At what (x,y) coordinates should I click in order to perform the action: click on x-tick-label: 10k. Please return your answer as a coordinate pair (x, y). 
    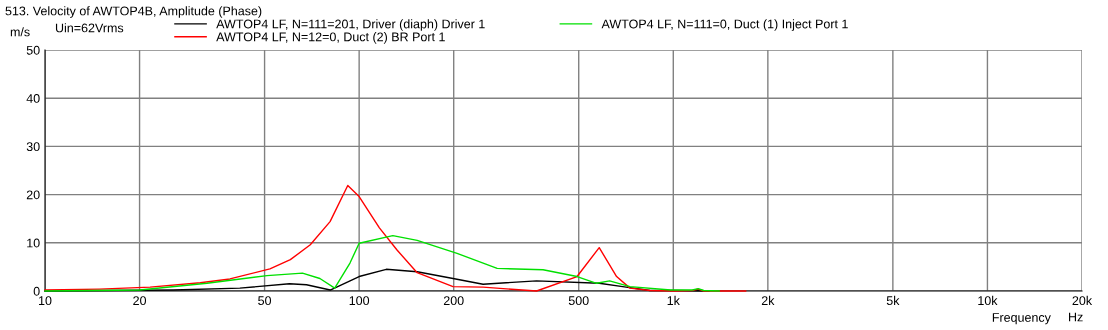
    Looking at the image, I should click on (988, 300).